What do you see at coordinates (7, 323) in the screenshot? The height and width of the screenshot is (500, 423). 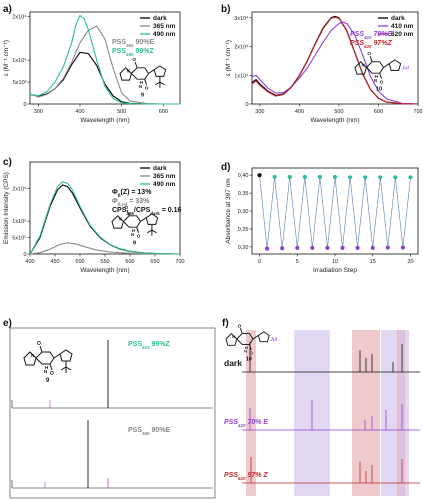 I see `panel-label: e)` at bounding box center [7, 323].